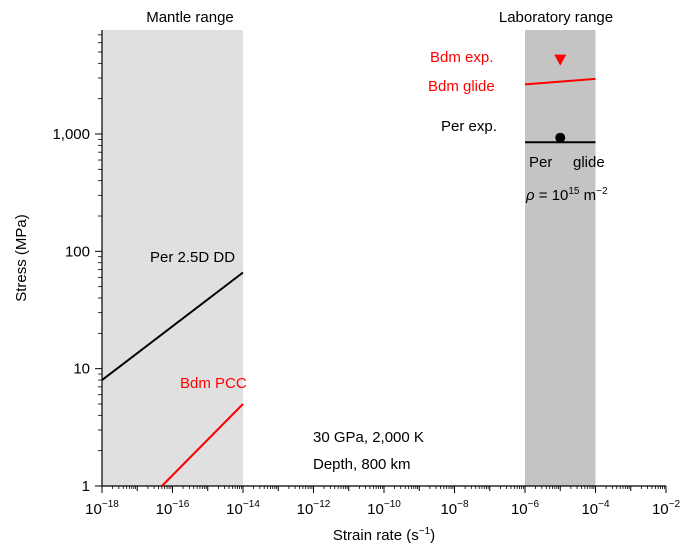 The image size is (686, 549). I want to click on band-label-laboratory: Laboratory range, so click(556, 17).